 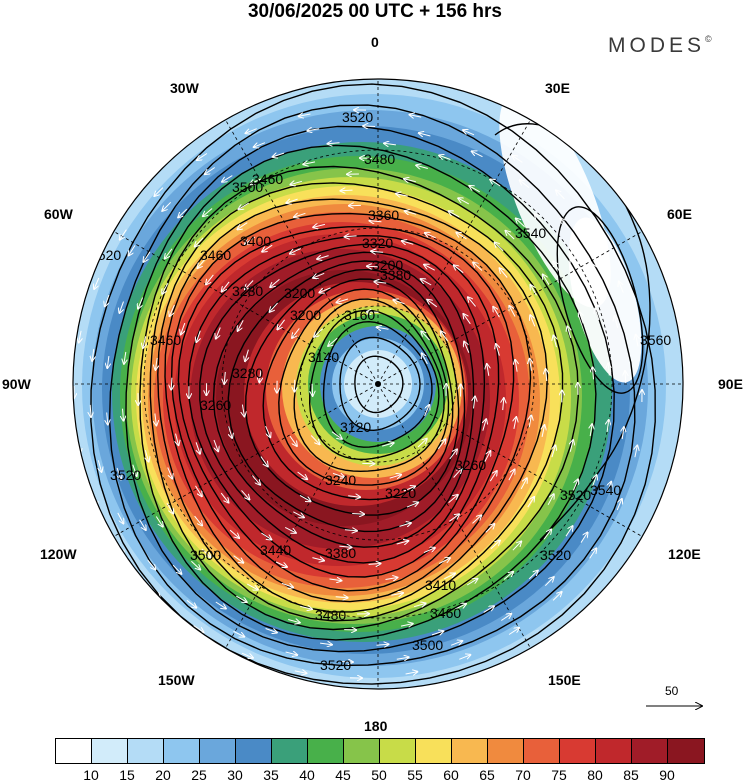 I want to click on contour-label-16: 3260, so click(x=215, y=405).